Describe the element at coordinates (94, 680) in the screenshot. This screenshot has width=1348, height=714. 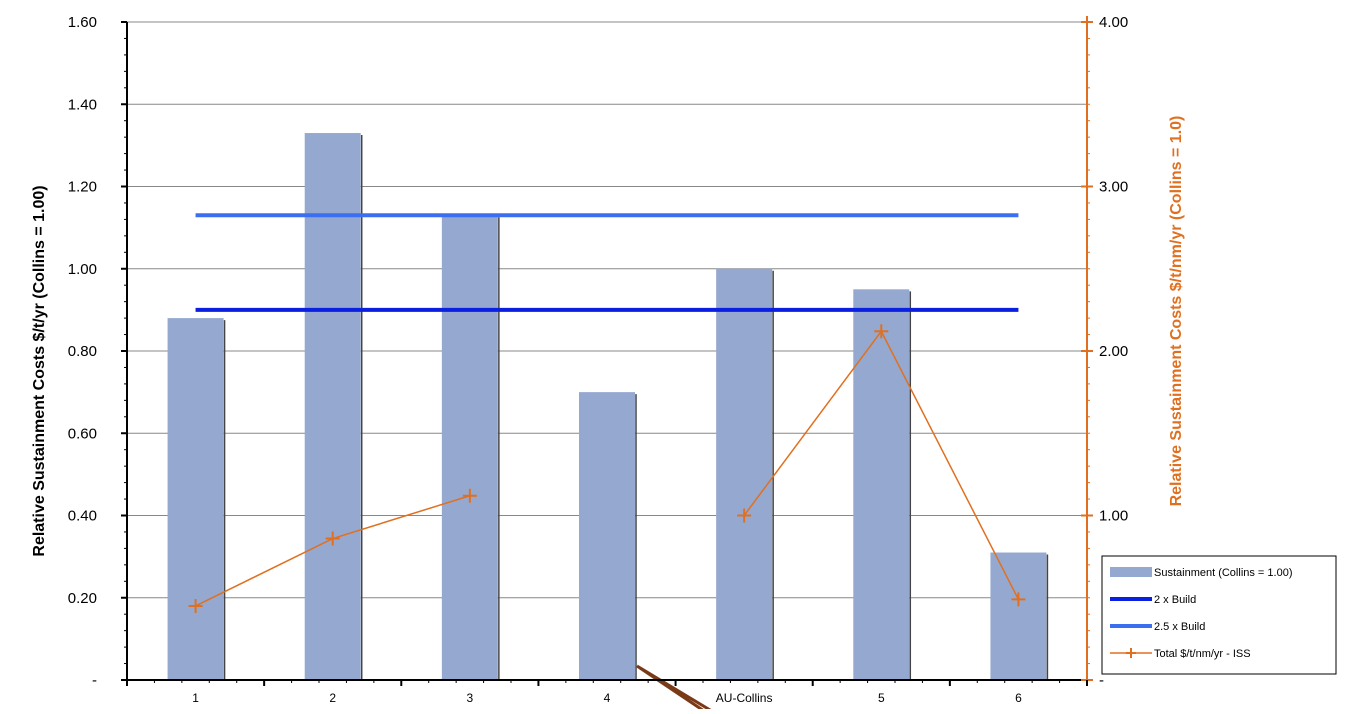
I see `y-tick-label: -` at that location.